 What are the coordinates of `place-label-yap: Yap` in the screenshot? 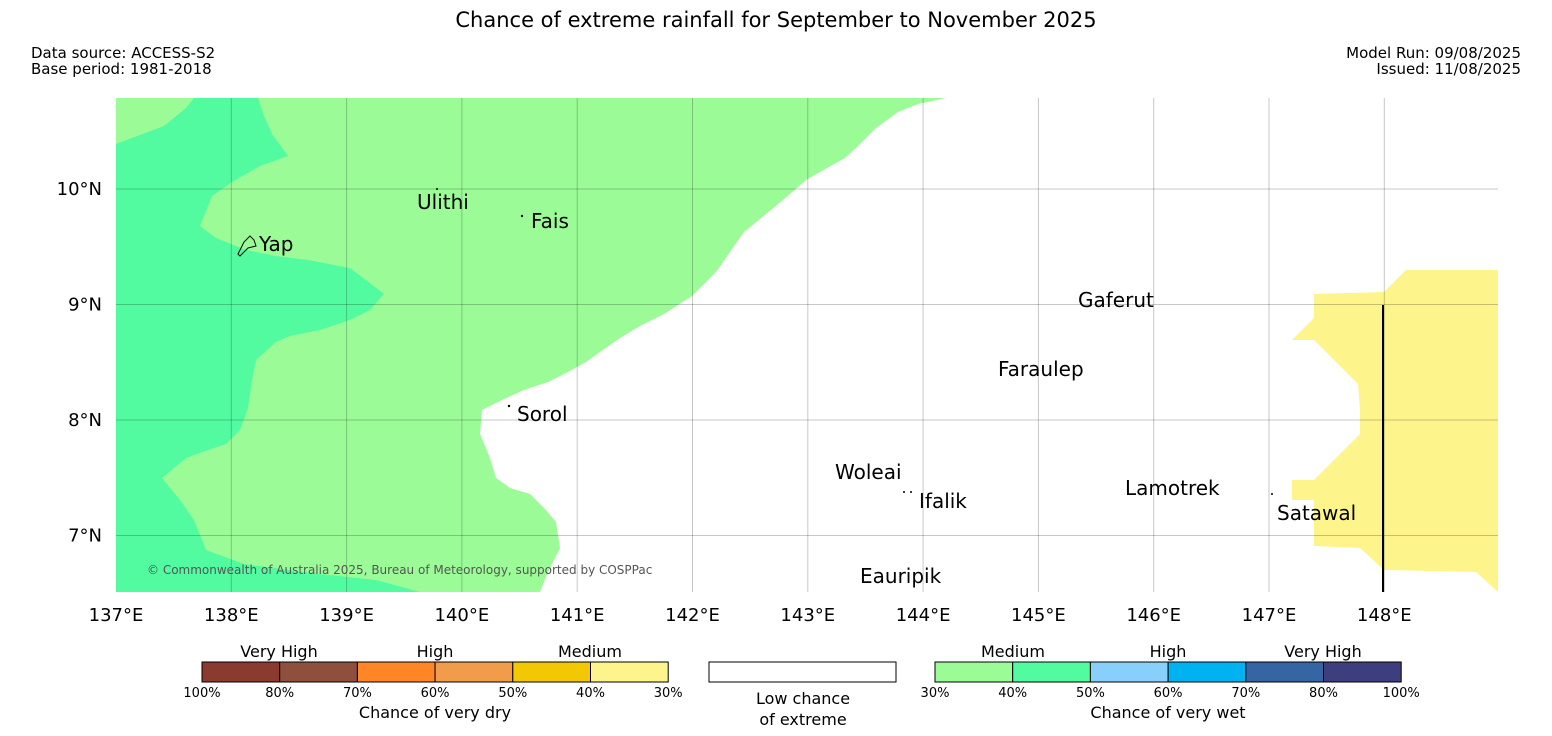 It's located at (275, 244).